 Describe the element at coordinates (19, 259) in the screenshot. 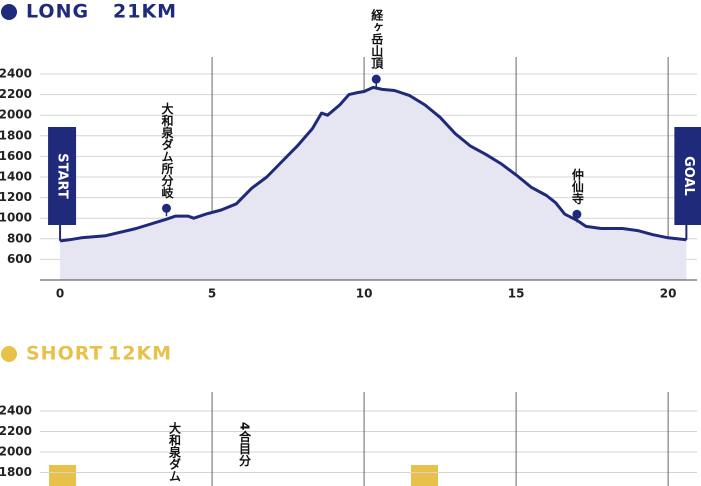

I see `y-tick-label: 600` at that location.